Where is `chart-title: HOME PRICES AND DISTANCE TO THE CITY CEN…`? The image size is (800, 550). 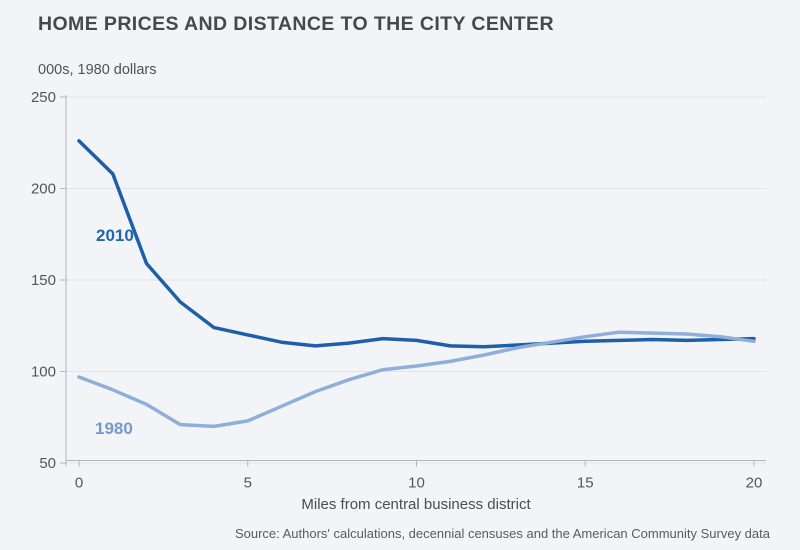
chart-title: HOME PRICES AND DISTANCE TO THE CITY CEN… is located at coordinates (296, 24).